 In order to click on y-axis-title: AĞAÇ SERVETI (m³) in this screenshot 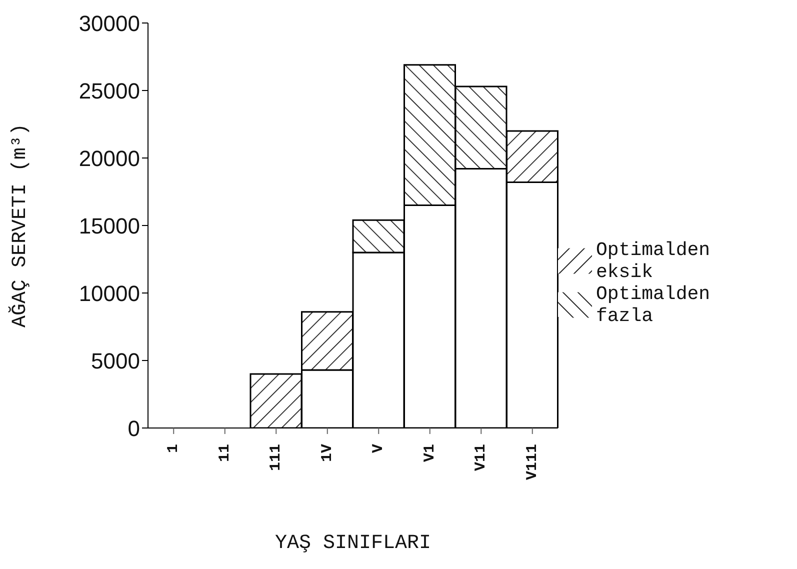, I will do `click(20, 225)`.